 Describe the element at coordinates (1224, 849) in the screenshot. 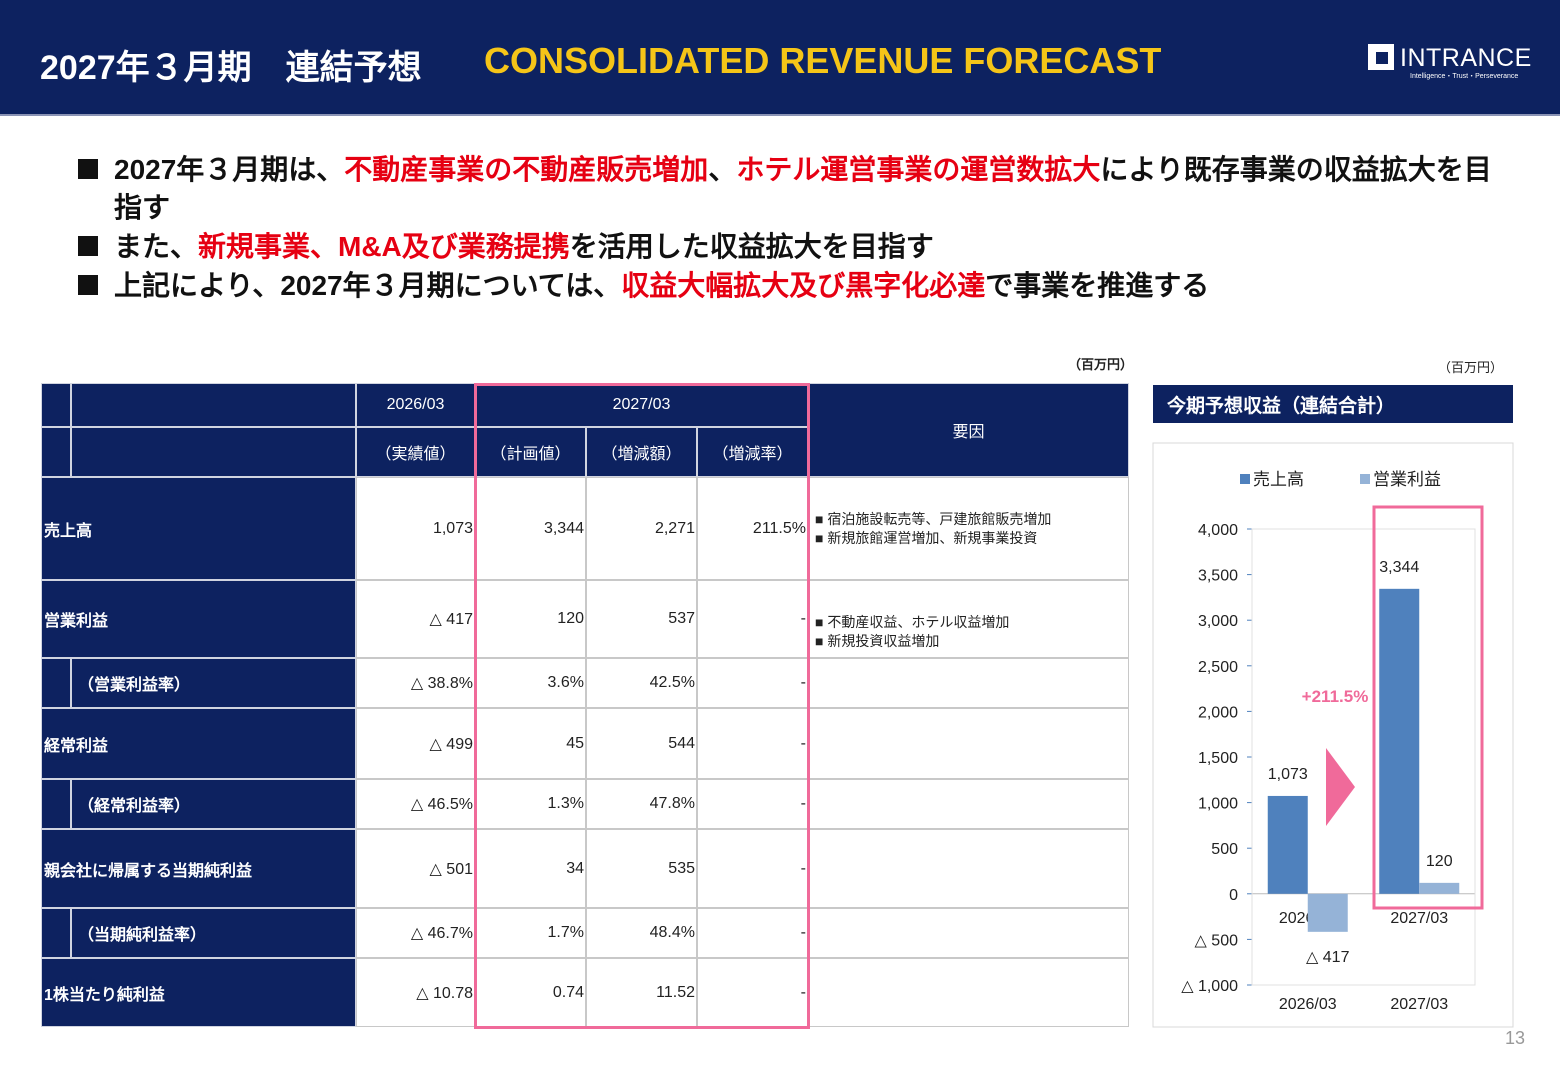

I see `y-tick-label: 500` at that location.